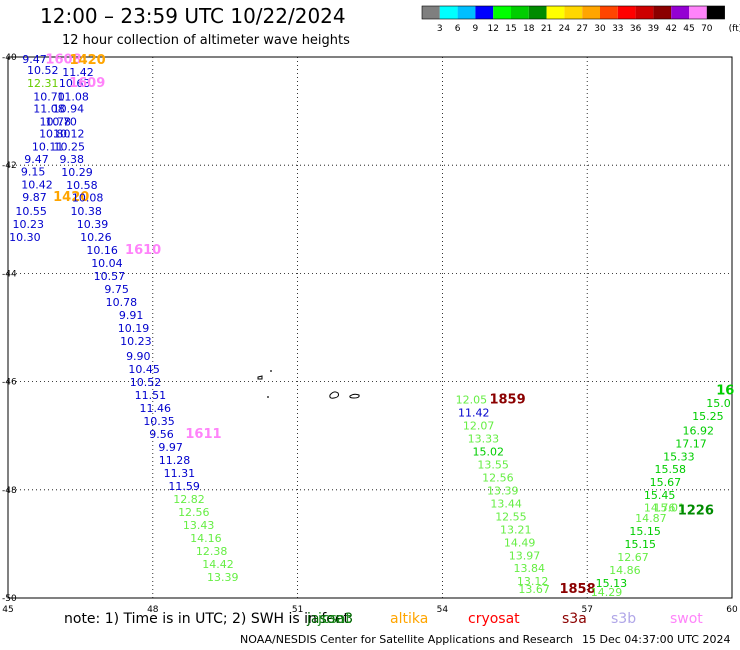 The image size is (740, 650). I want to click on wave-height-label: 15.13, so click(612, 583).